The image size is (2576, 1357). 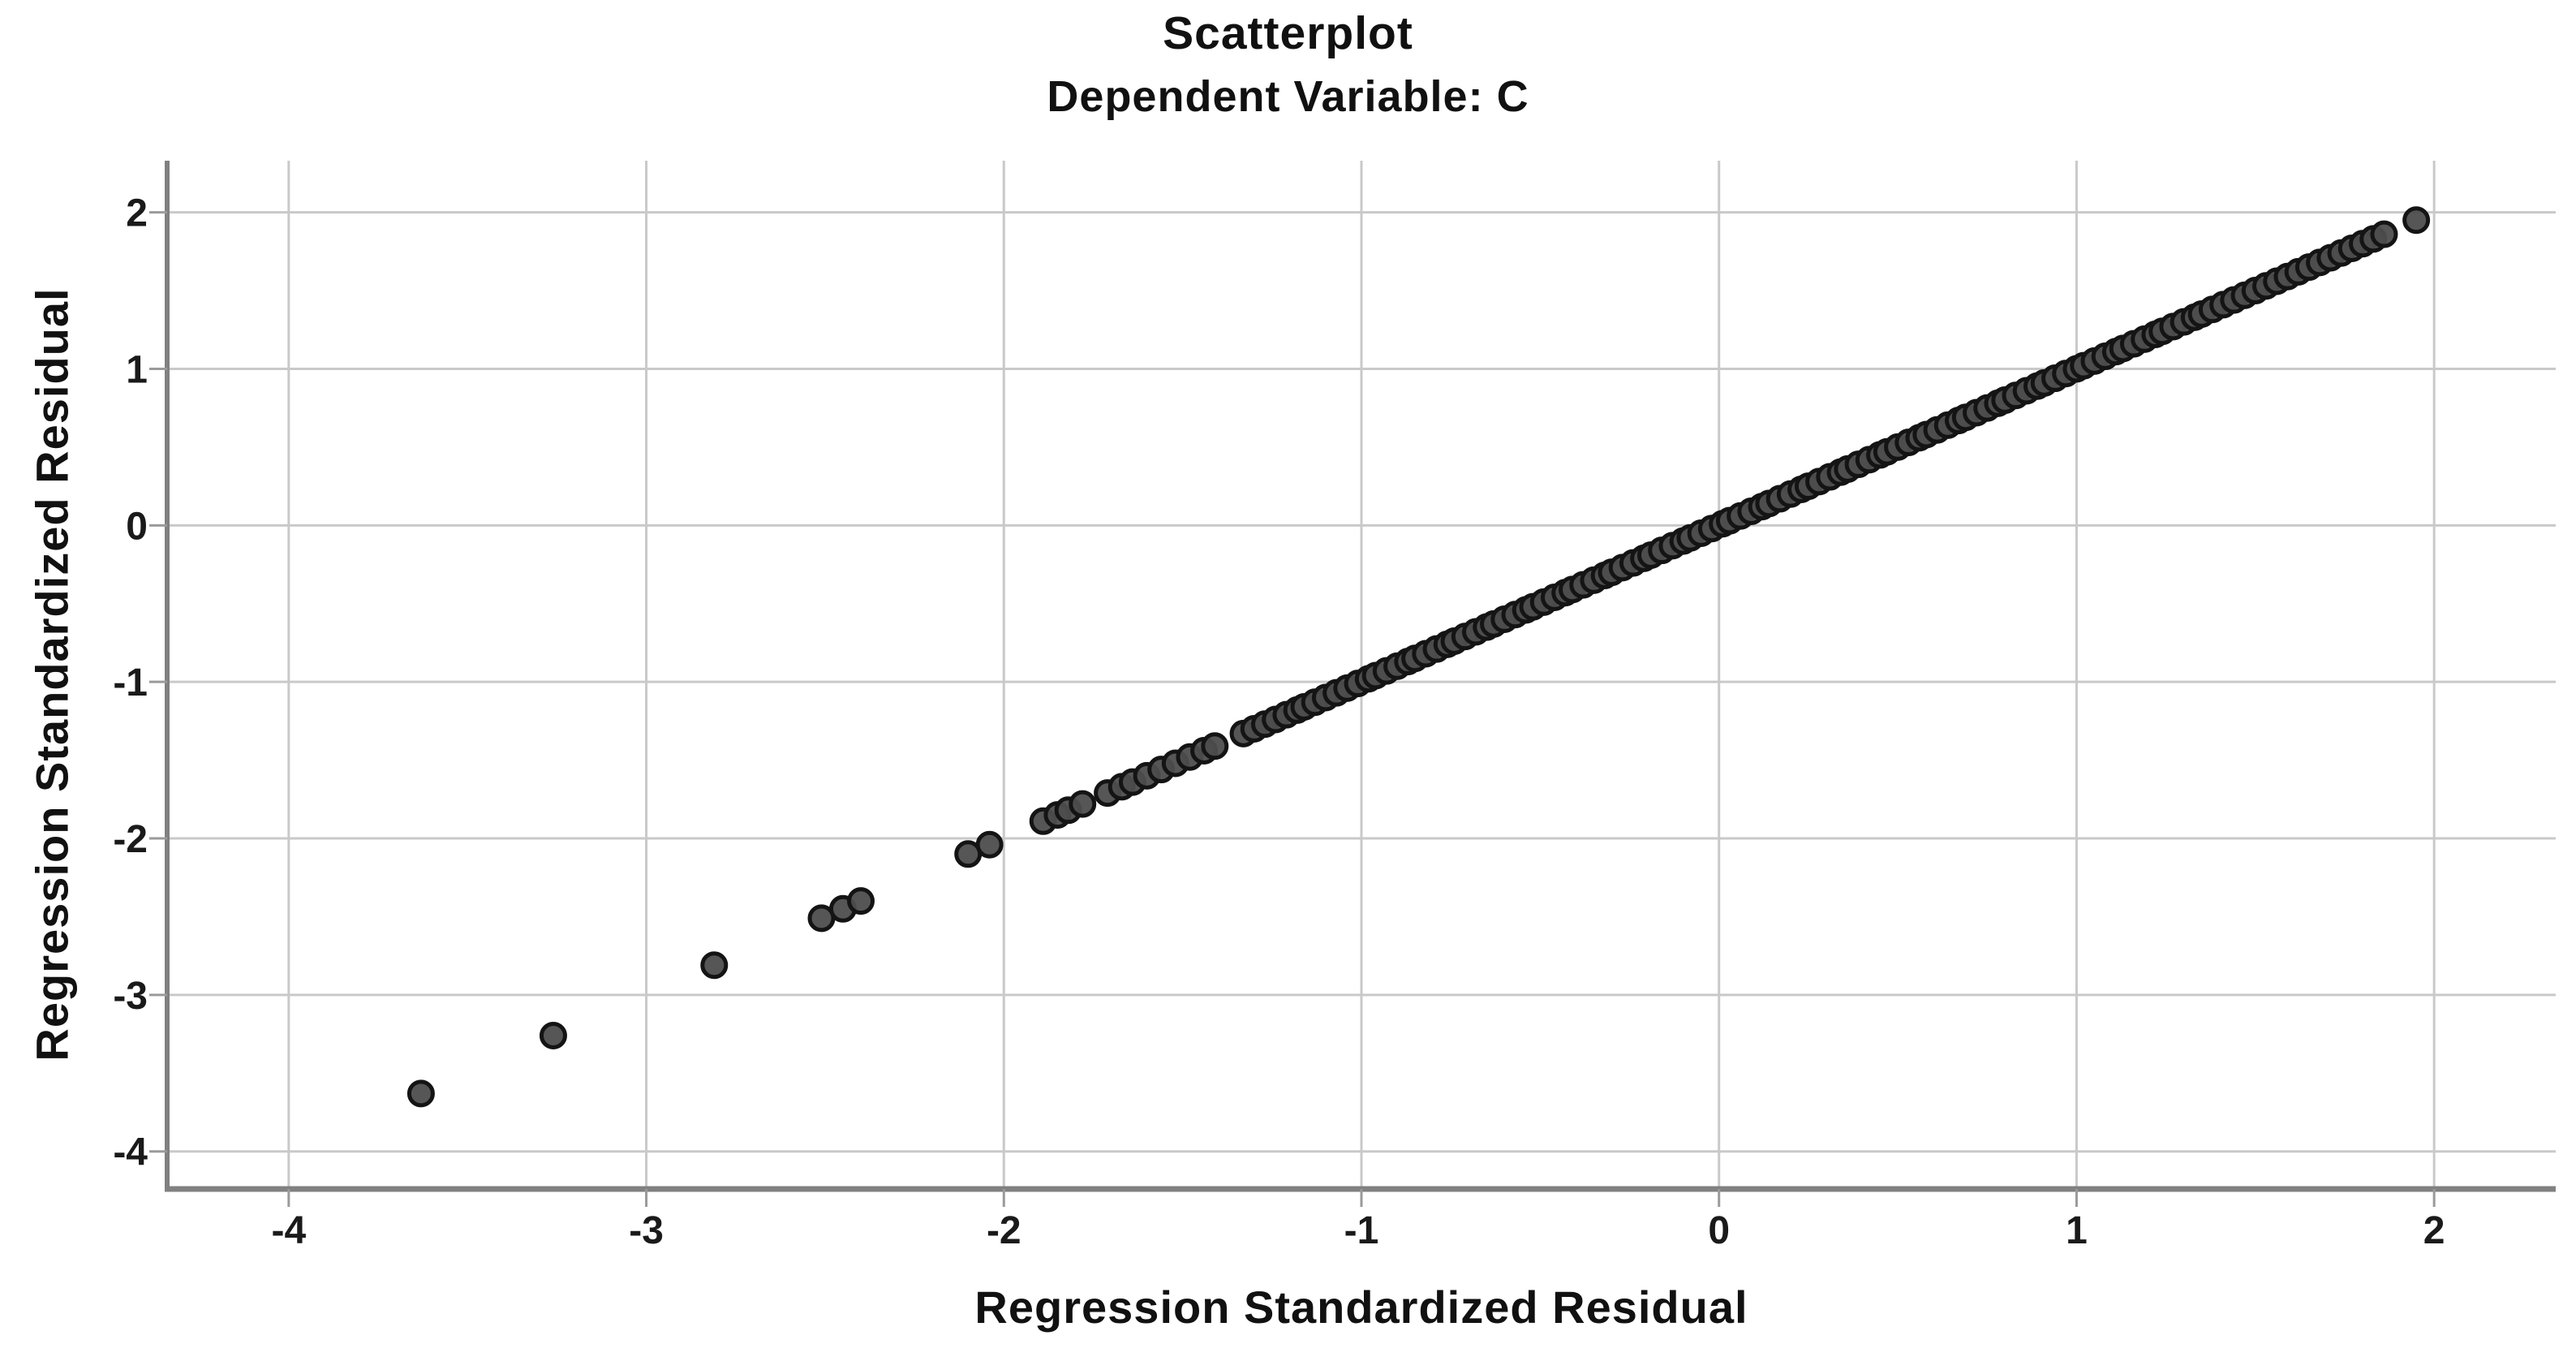 I want to click on x-tick-label: -2, so click(x=1004, y=1230).